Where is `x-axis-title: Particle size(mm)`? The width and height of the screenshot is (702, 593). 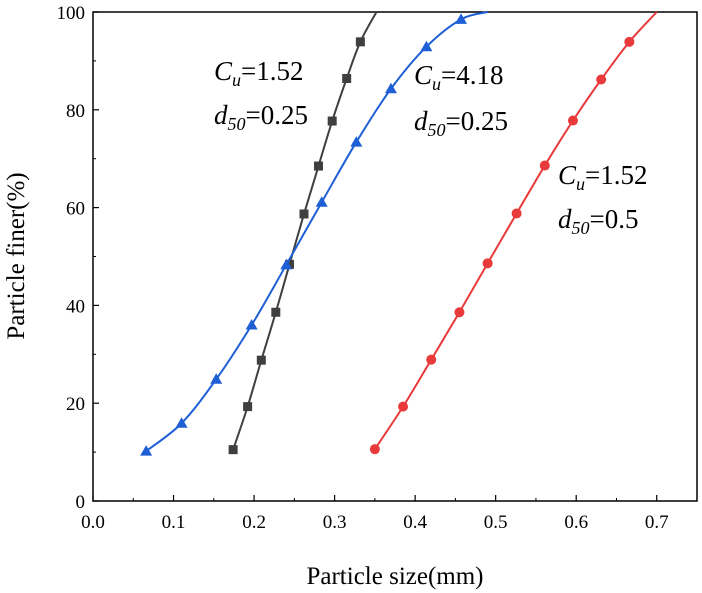 x-axis-title: Particle size(mm) is located at coordinates (394, 576).